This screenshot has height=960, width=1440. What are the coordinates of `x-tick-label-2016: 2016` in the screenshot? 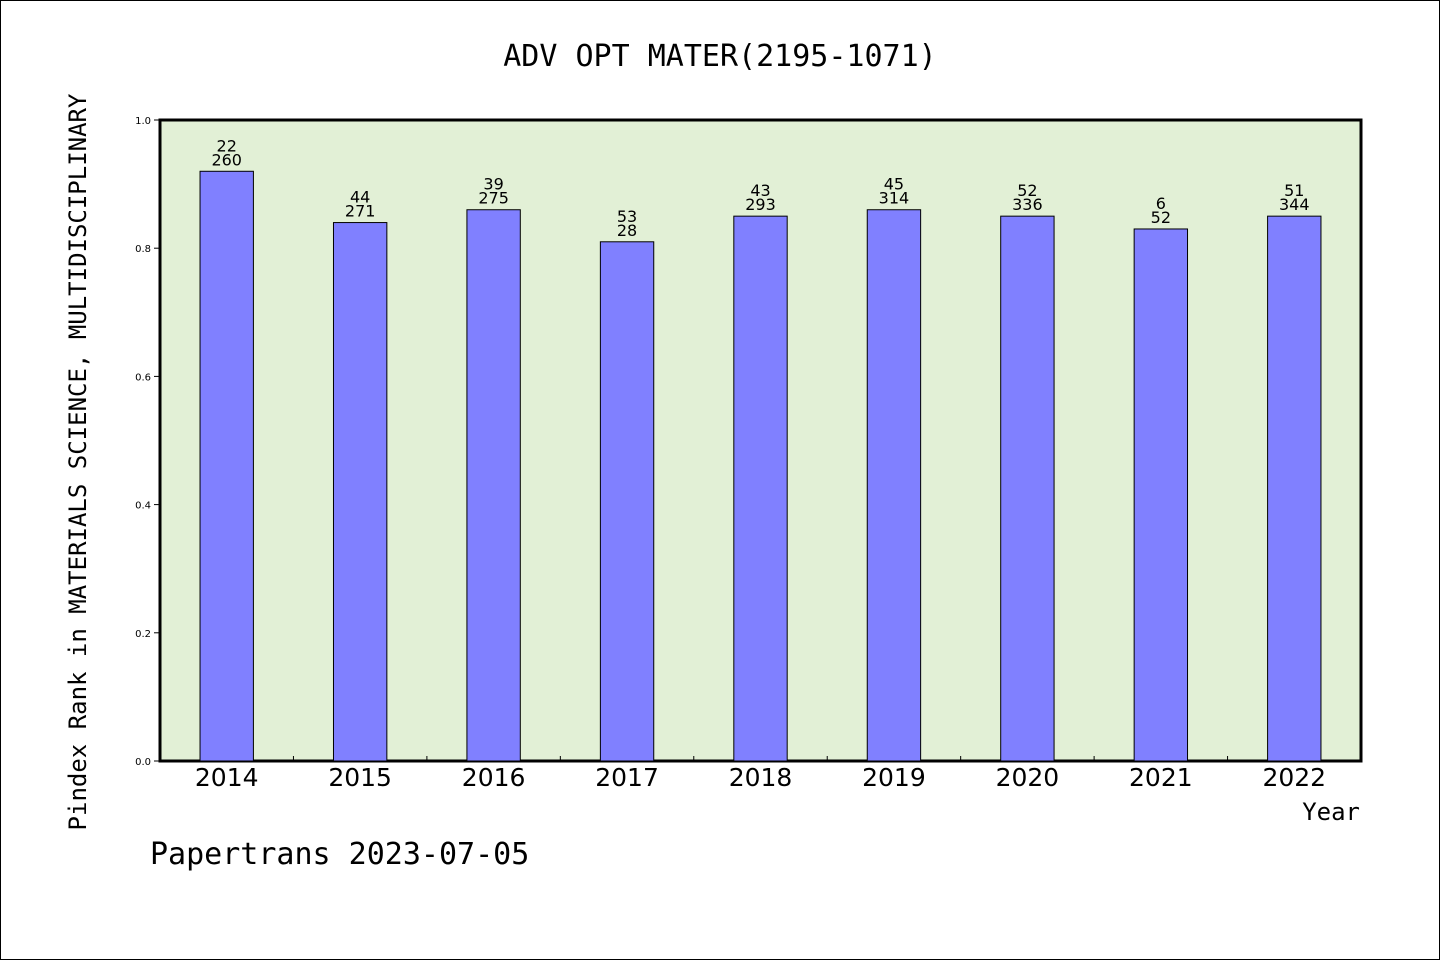 It's located at (494, 777).